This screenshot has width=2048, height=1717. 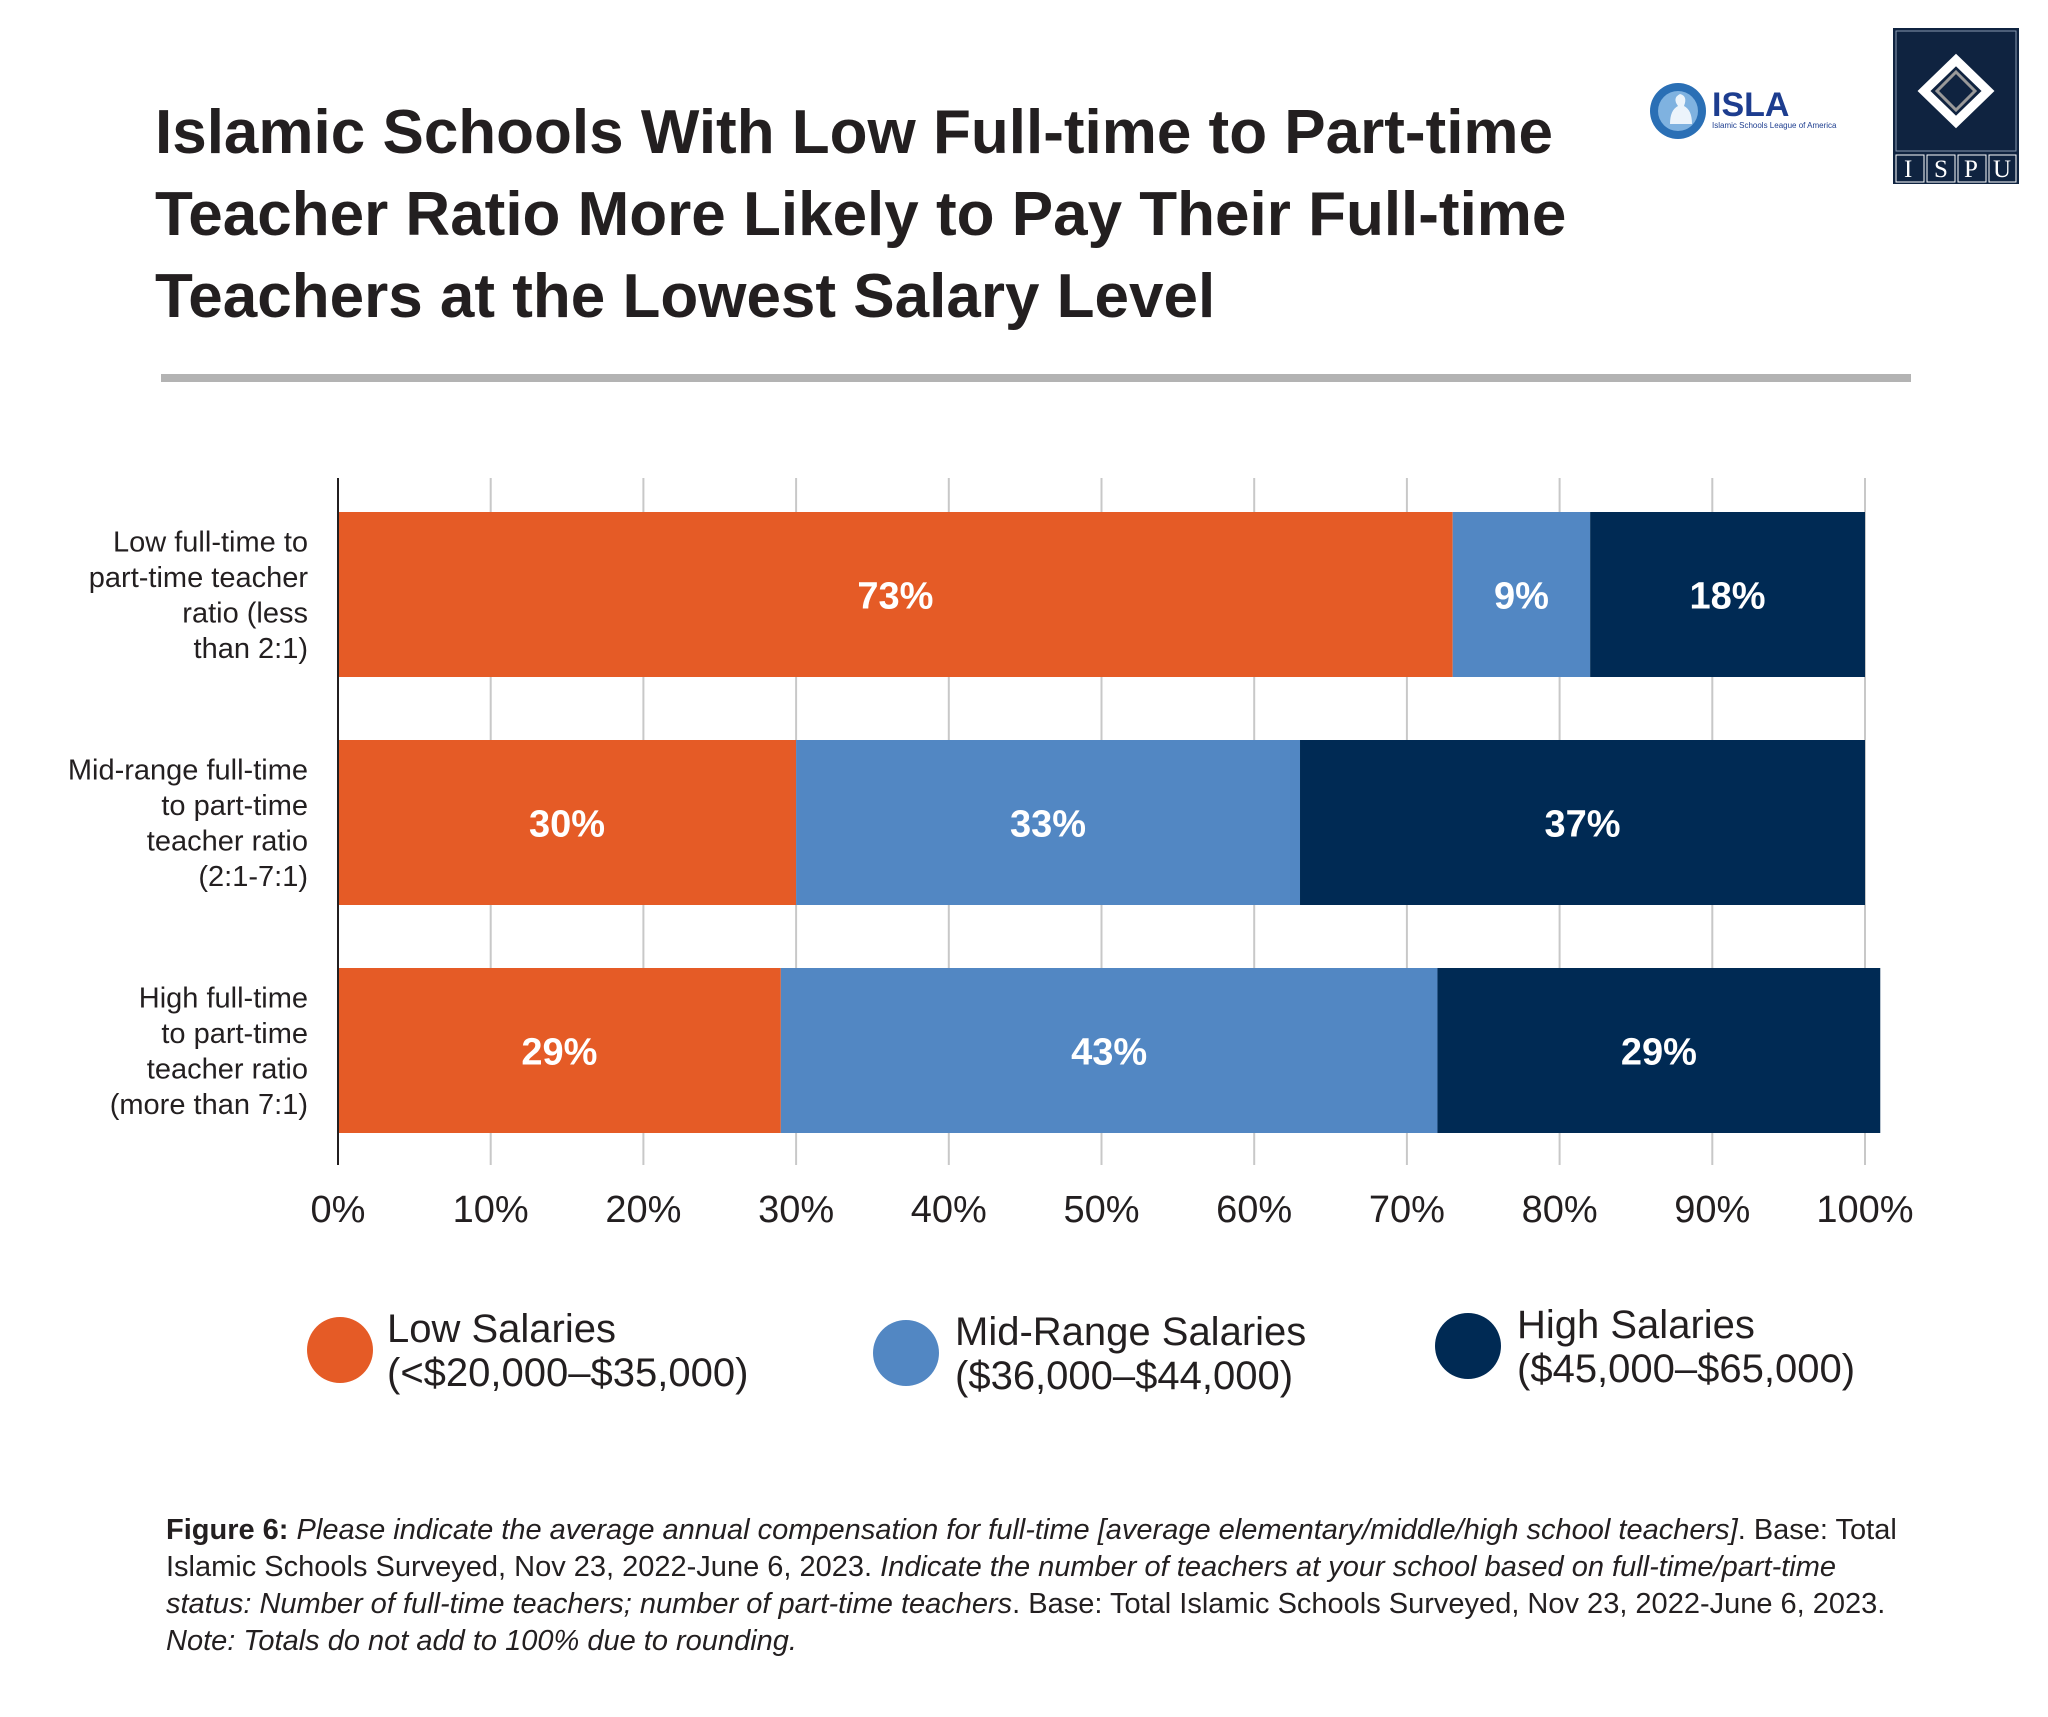 I want to click on category-label: (2:1-7:1), so click(x=253, y=877).